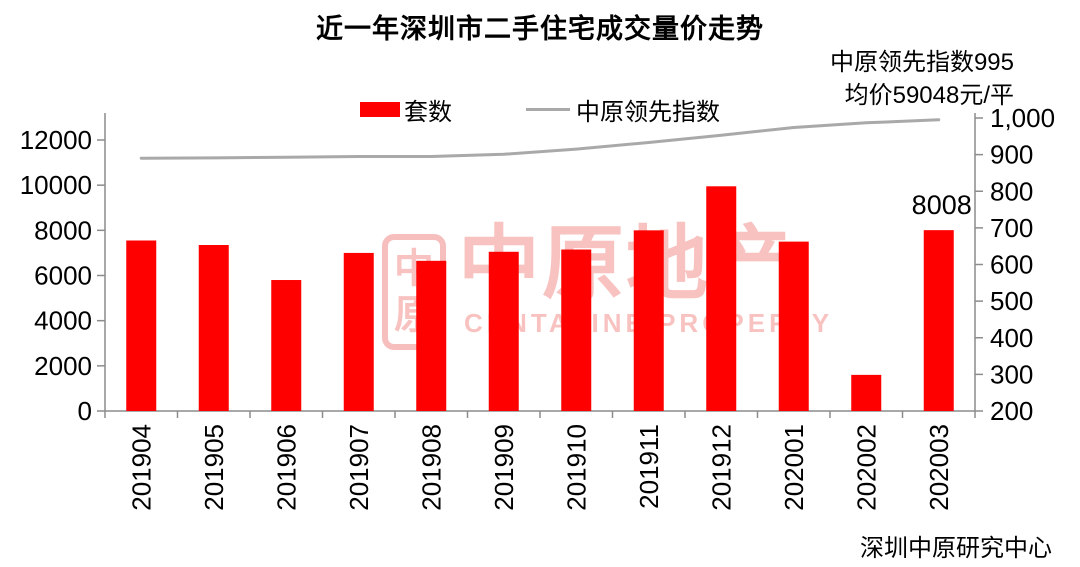 Image resolution: width=1080 pixels, height=567 pixels. Describe the element at coordinates (1011, 374) in the screenshot. I see `right-axis-tick-label: 300` at that location.